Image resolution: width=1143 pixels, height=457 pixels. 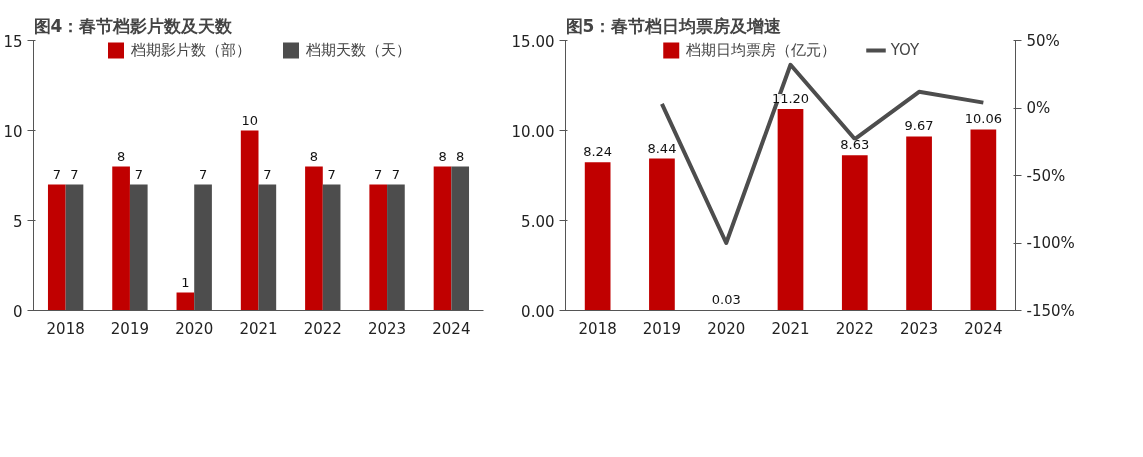 What do you see at coordinates (1050, 310) in the screenshot?
I see `y2-tick-label: -150%` at bounding box center [1050, 310].